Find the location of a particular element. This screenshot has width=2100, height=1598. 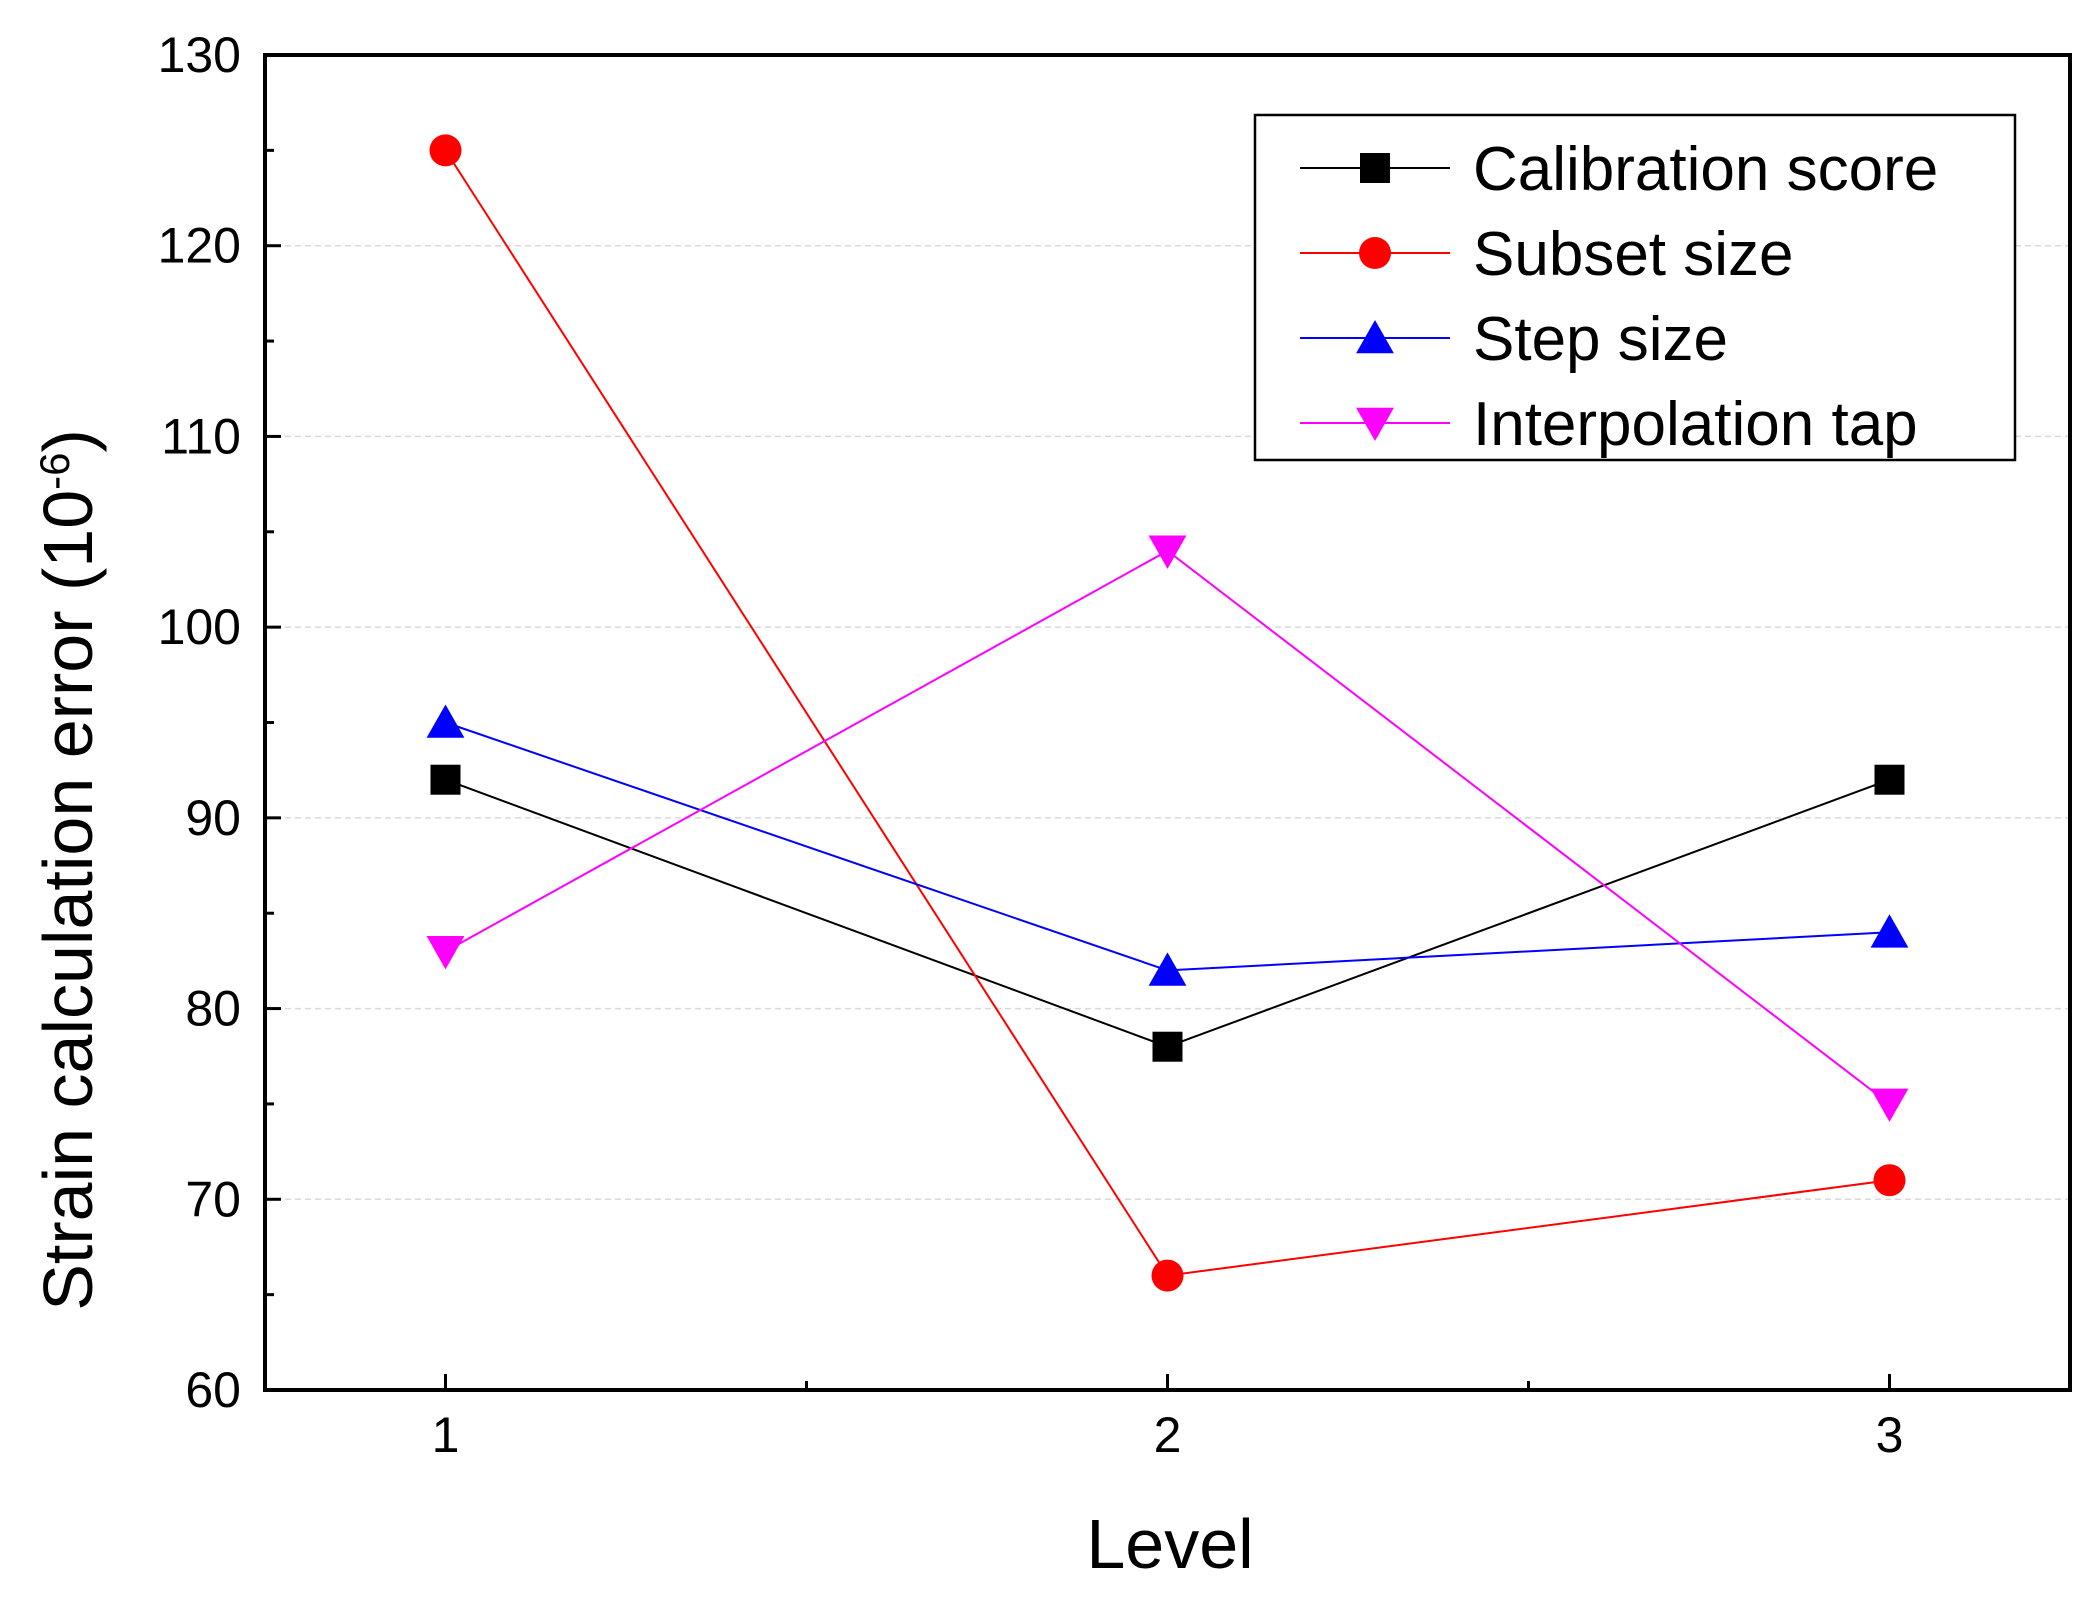

y-tick-label-90: 90 is located at coordinates (213, 818).